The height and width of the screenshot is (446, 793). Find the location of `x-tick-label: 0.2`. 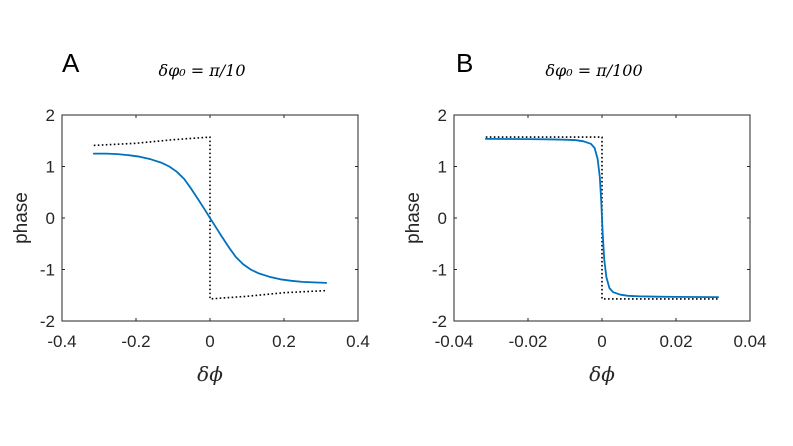

x-tick-label: 0.2 is located at coordinates (284, 341).